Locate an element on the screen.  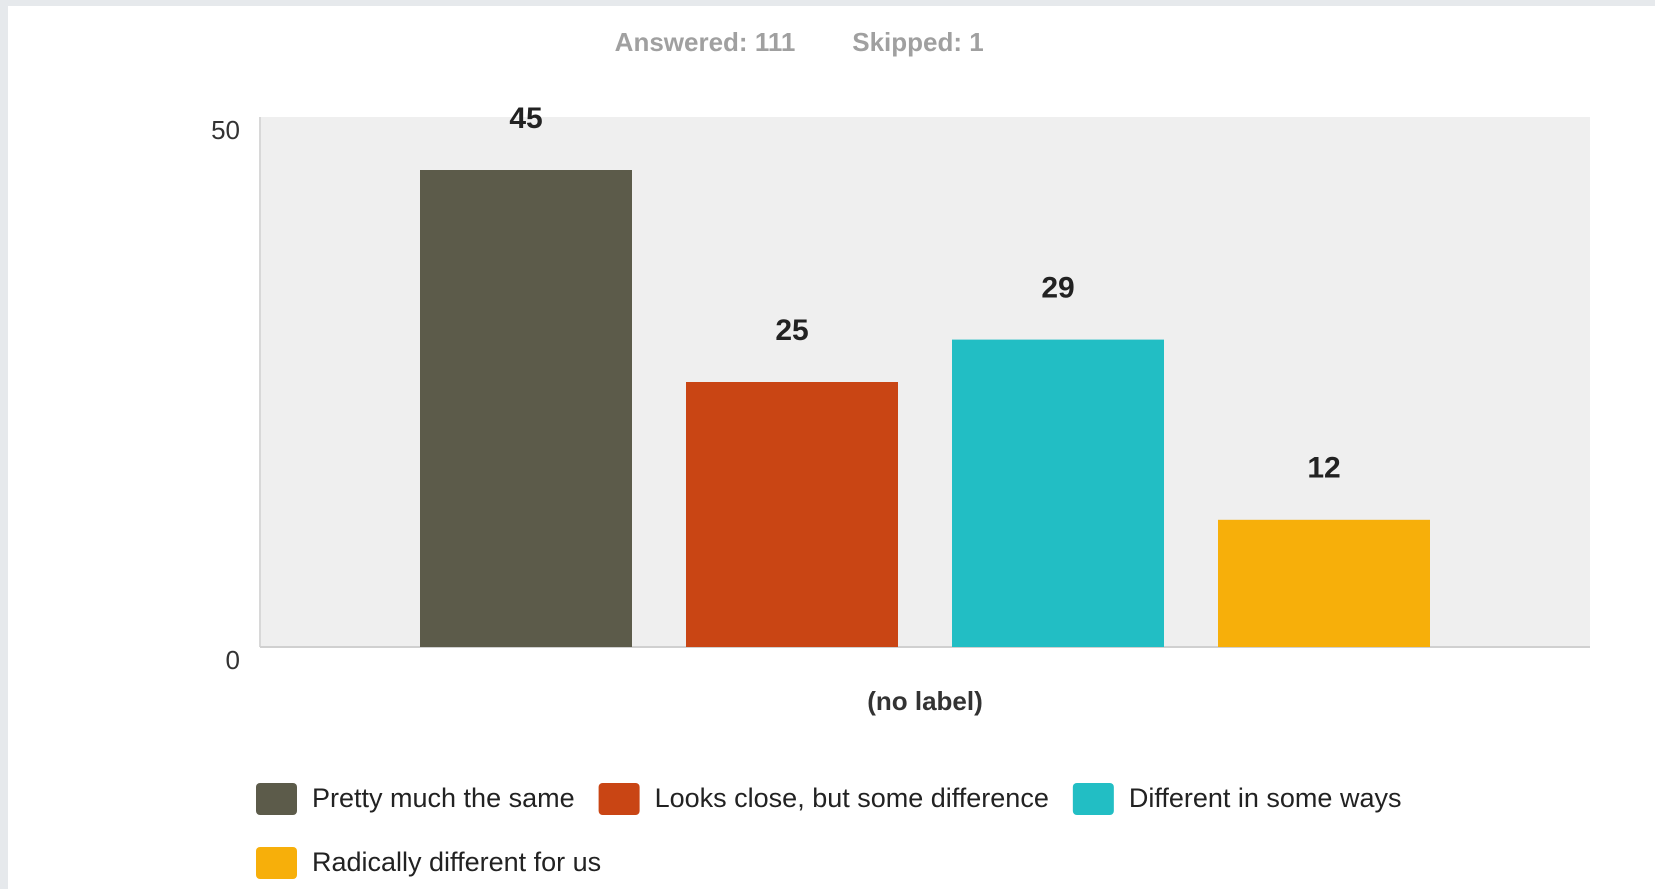
y-tick-label: 0 is located at coordinates (233, 660).